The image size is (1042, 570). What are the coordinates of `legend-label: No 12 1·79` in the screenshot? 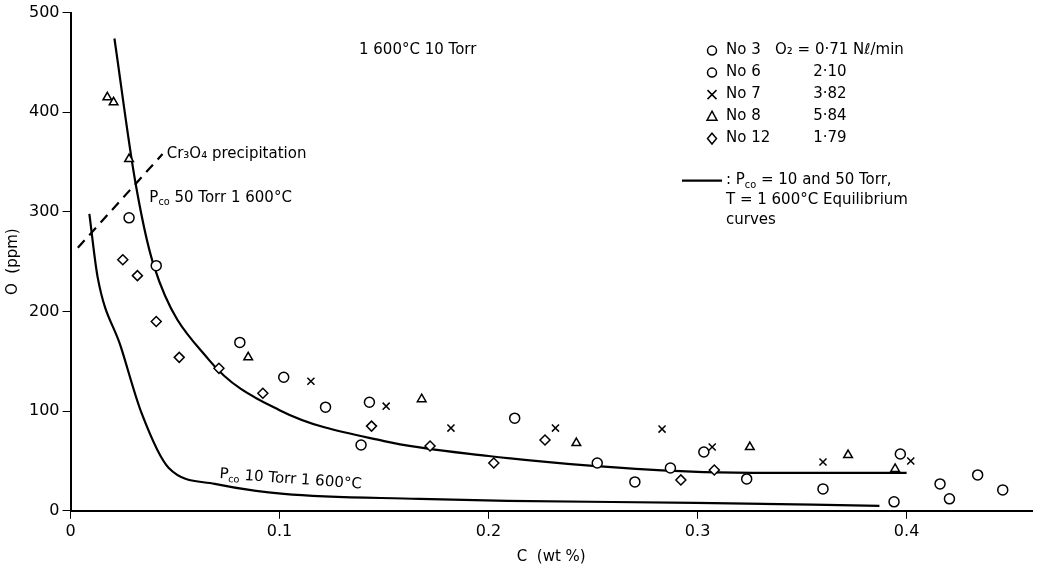 It's located at (786, 137).